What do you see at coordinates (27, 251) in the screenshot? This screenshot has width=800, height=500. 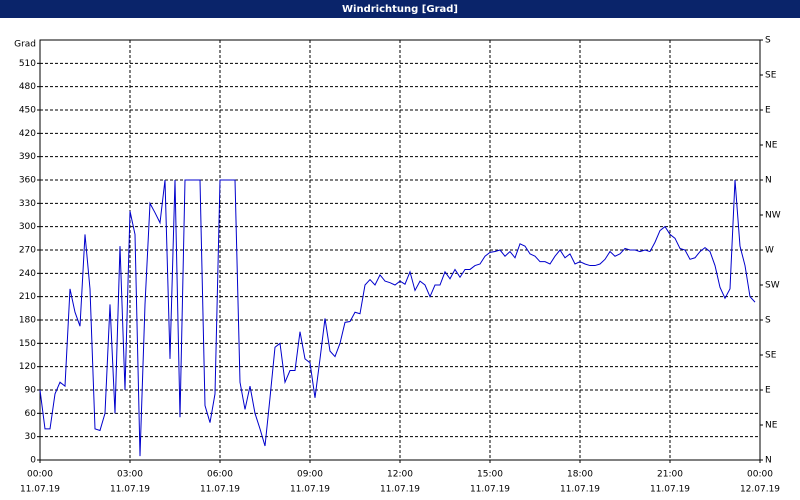 I see `y-tick-label: 270` at bounding box center [27, 251].